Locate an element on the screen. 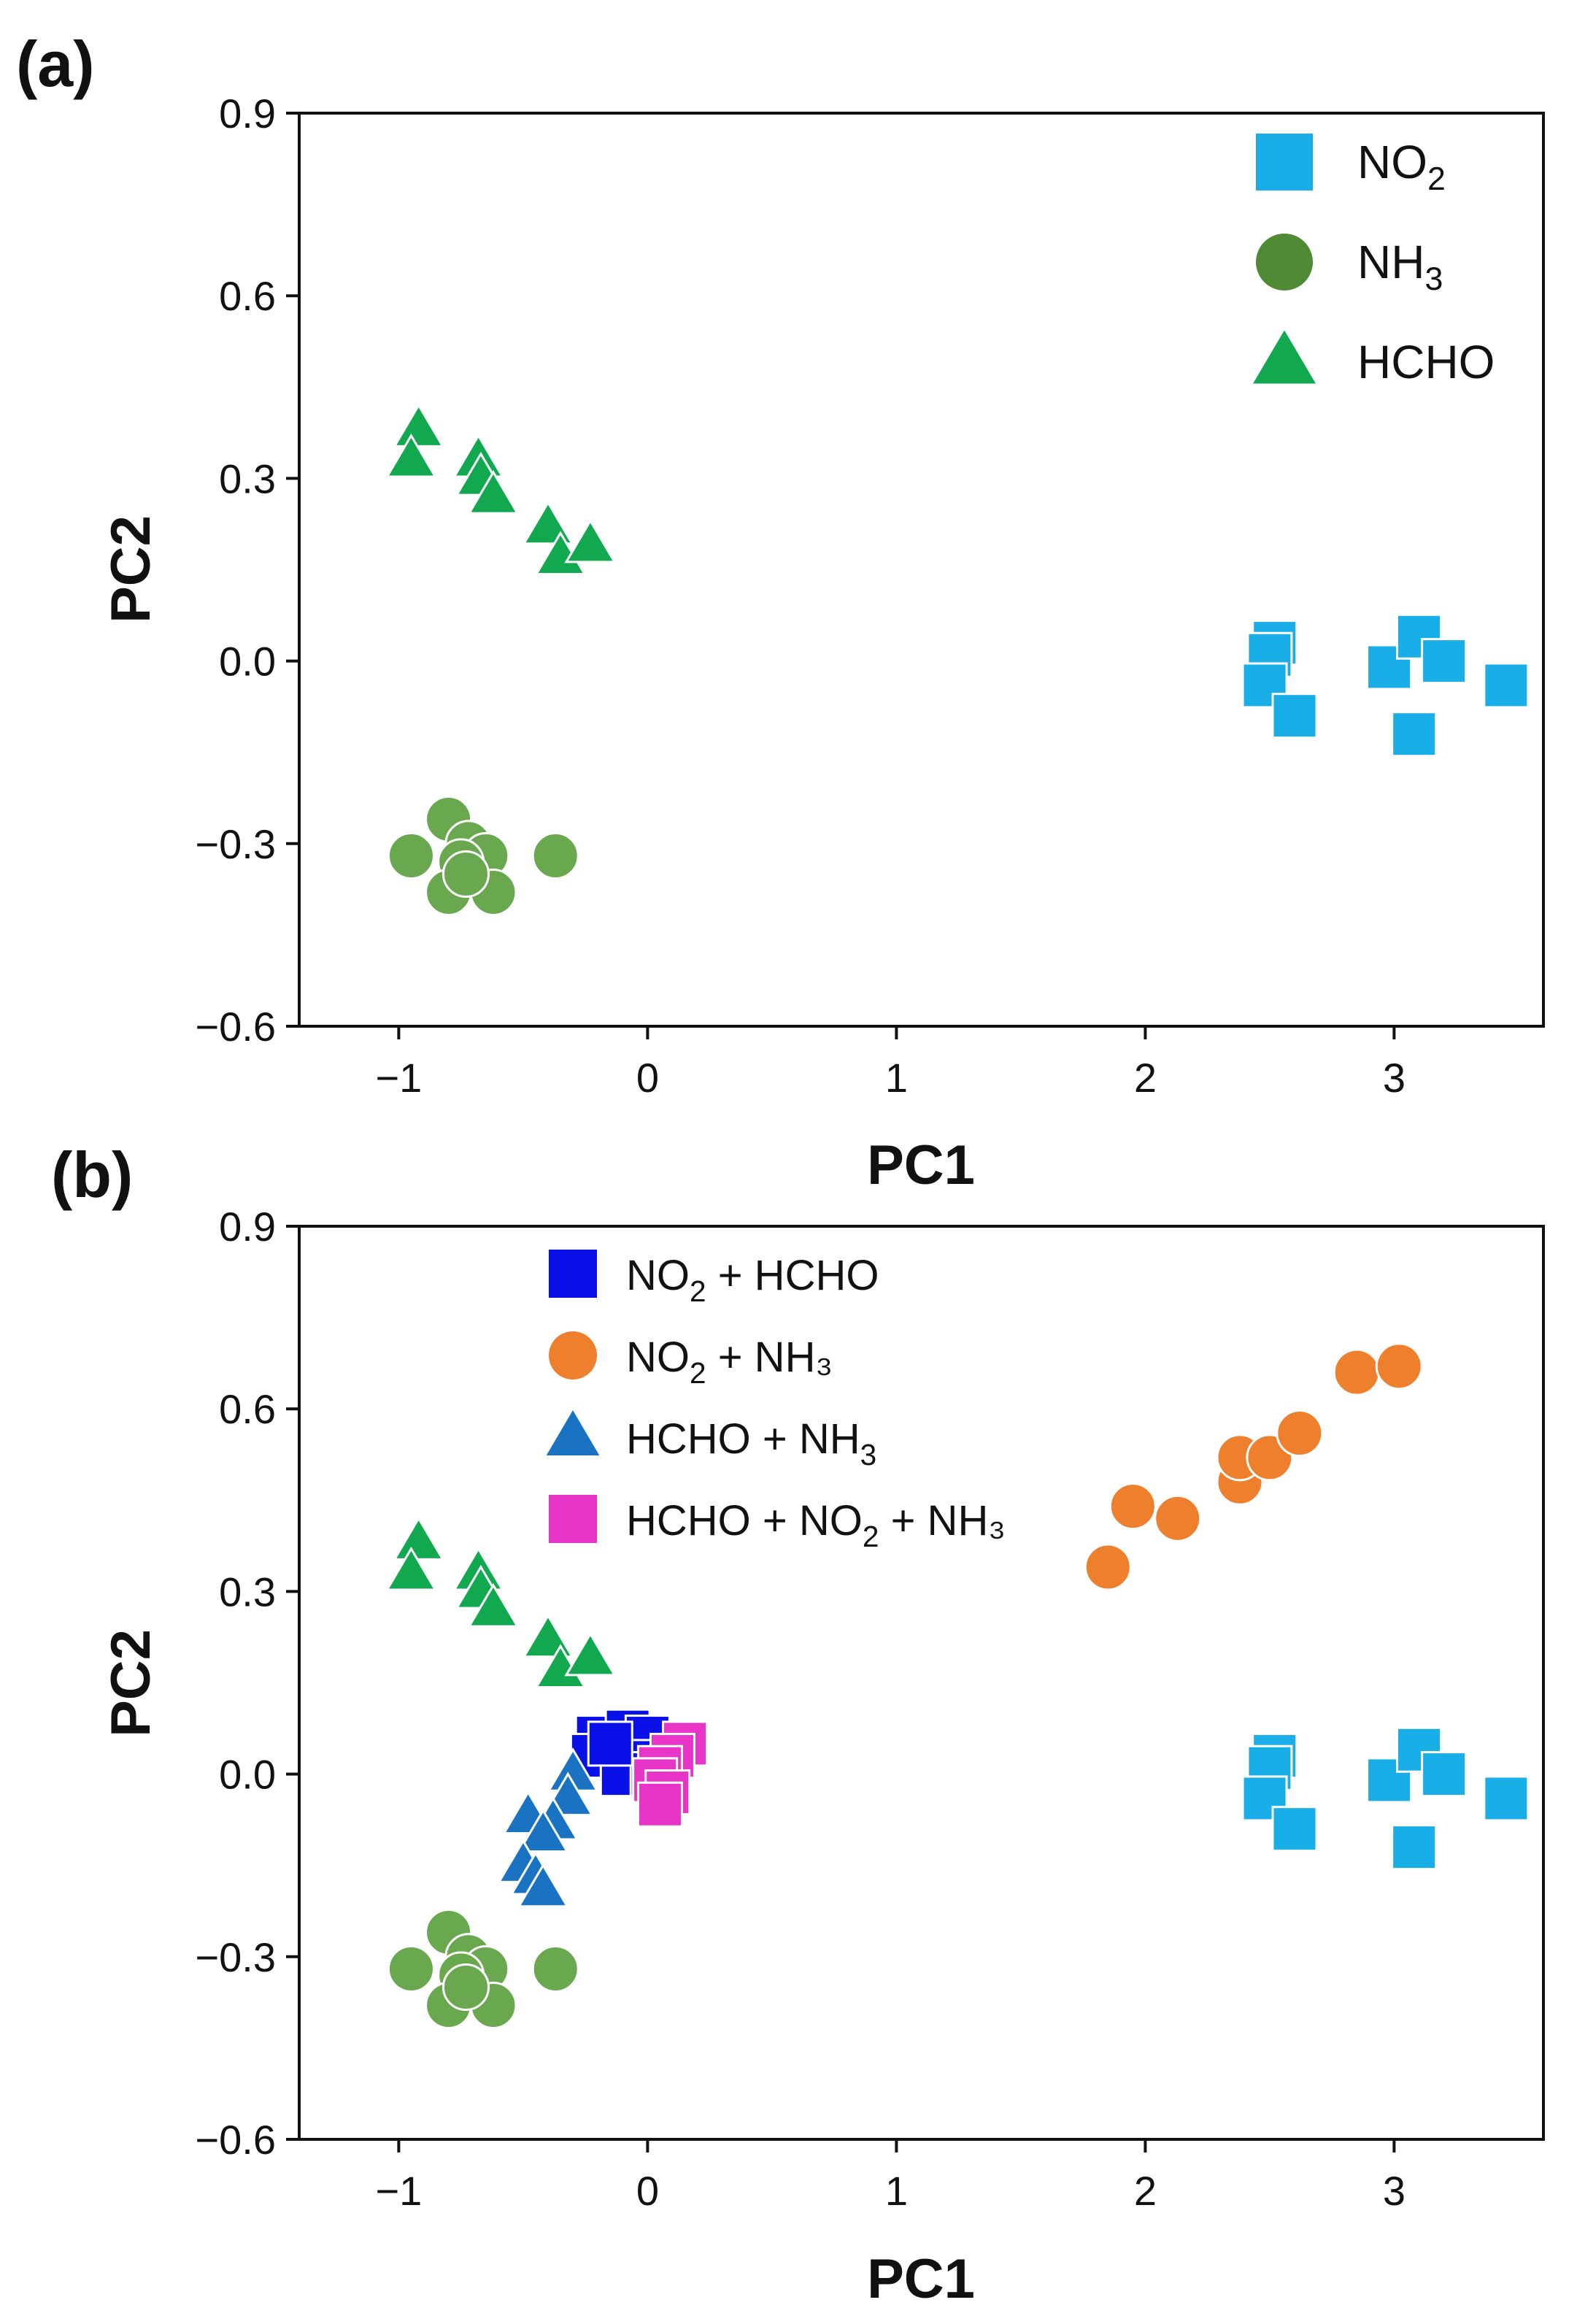  y-axis-label-b: PC2 is located at coordinates (131, 1683).